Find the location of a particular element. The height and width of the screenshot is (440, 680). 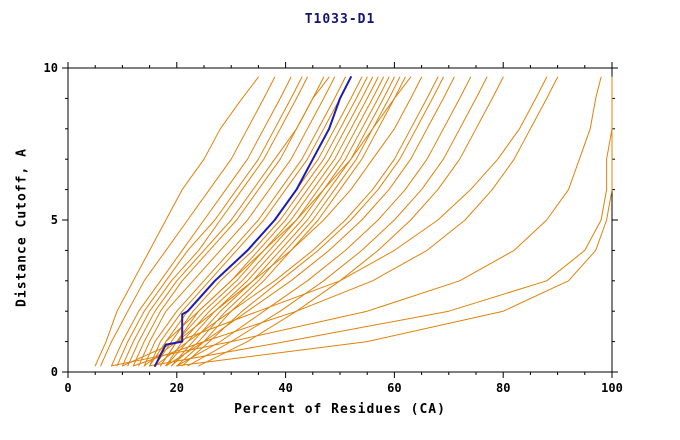

x-tick-label: 60 is located at coordinates (394, 388).